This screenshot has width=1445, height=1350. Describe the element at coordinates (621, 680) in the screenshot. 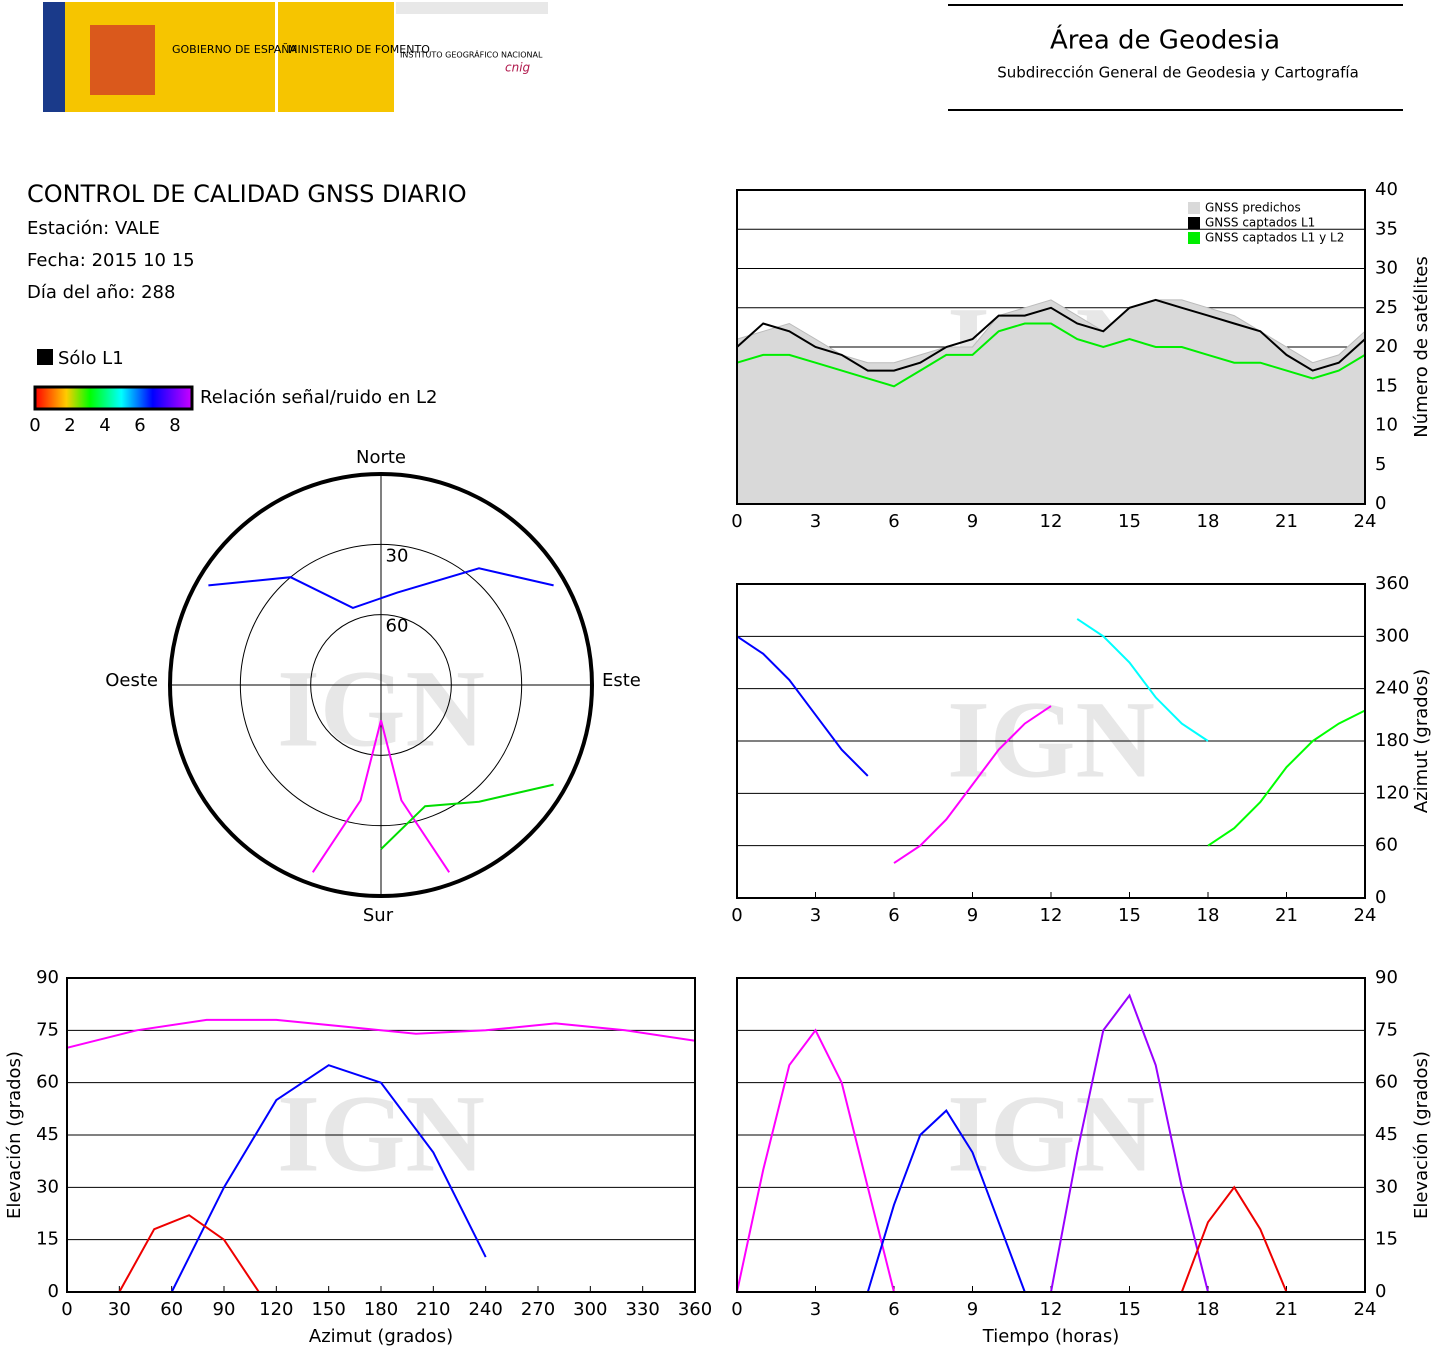

I see `east-label: Este` at that location.